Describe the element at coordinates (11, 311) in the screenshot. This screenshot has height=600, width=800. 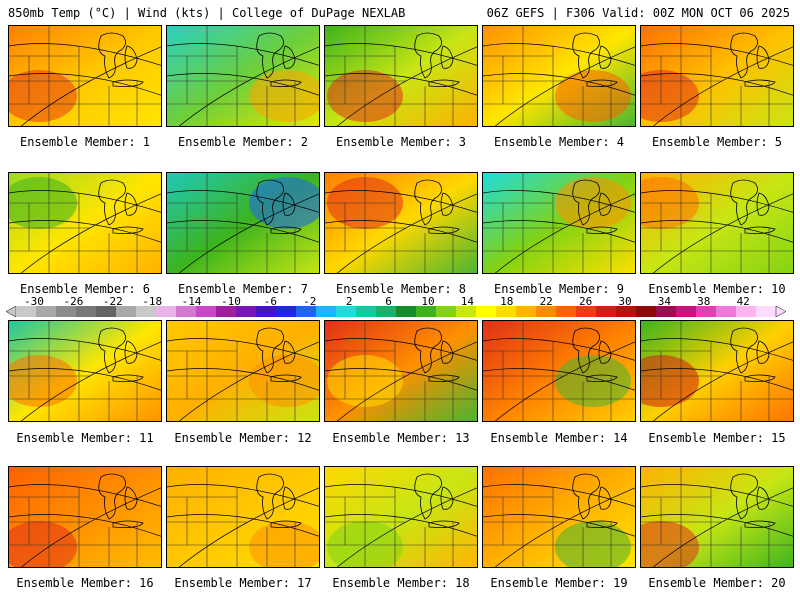
I see `colorbar-min-arrow` at that location.